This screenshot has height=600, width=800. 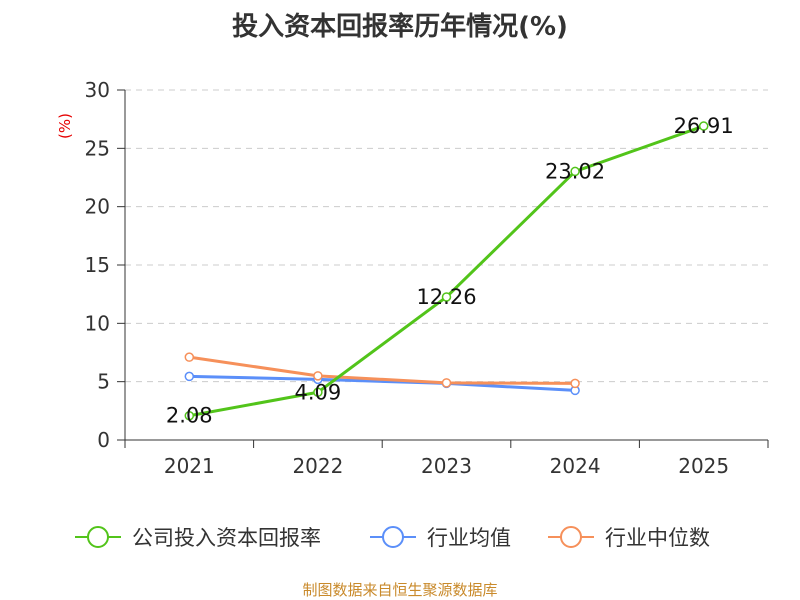 I want to click on legend-label: 行业中位数, so click(x=657, y=538).